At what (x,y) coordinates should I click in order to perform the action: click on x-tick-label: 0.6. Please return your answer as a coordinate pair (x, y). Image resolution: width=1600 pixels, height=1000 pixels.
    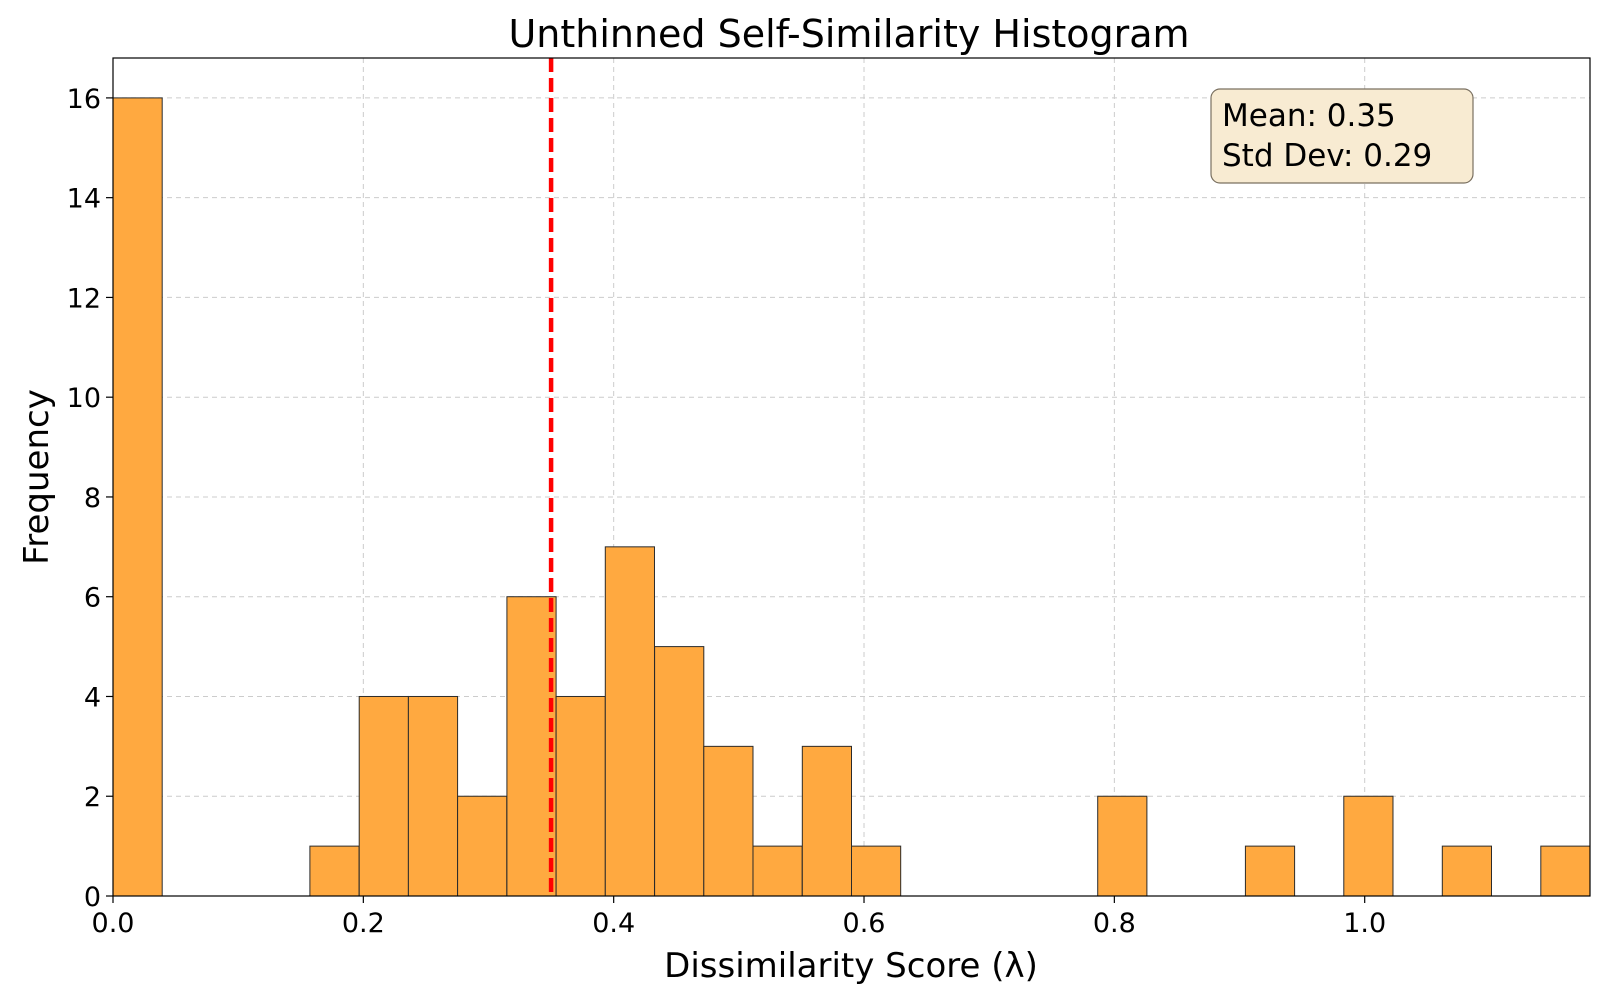
    Looking at the image, I should click on (864, 923).